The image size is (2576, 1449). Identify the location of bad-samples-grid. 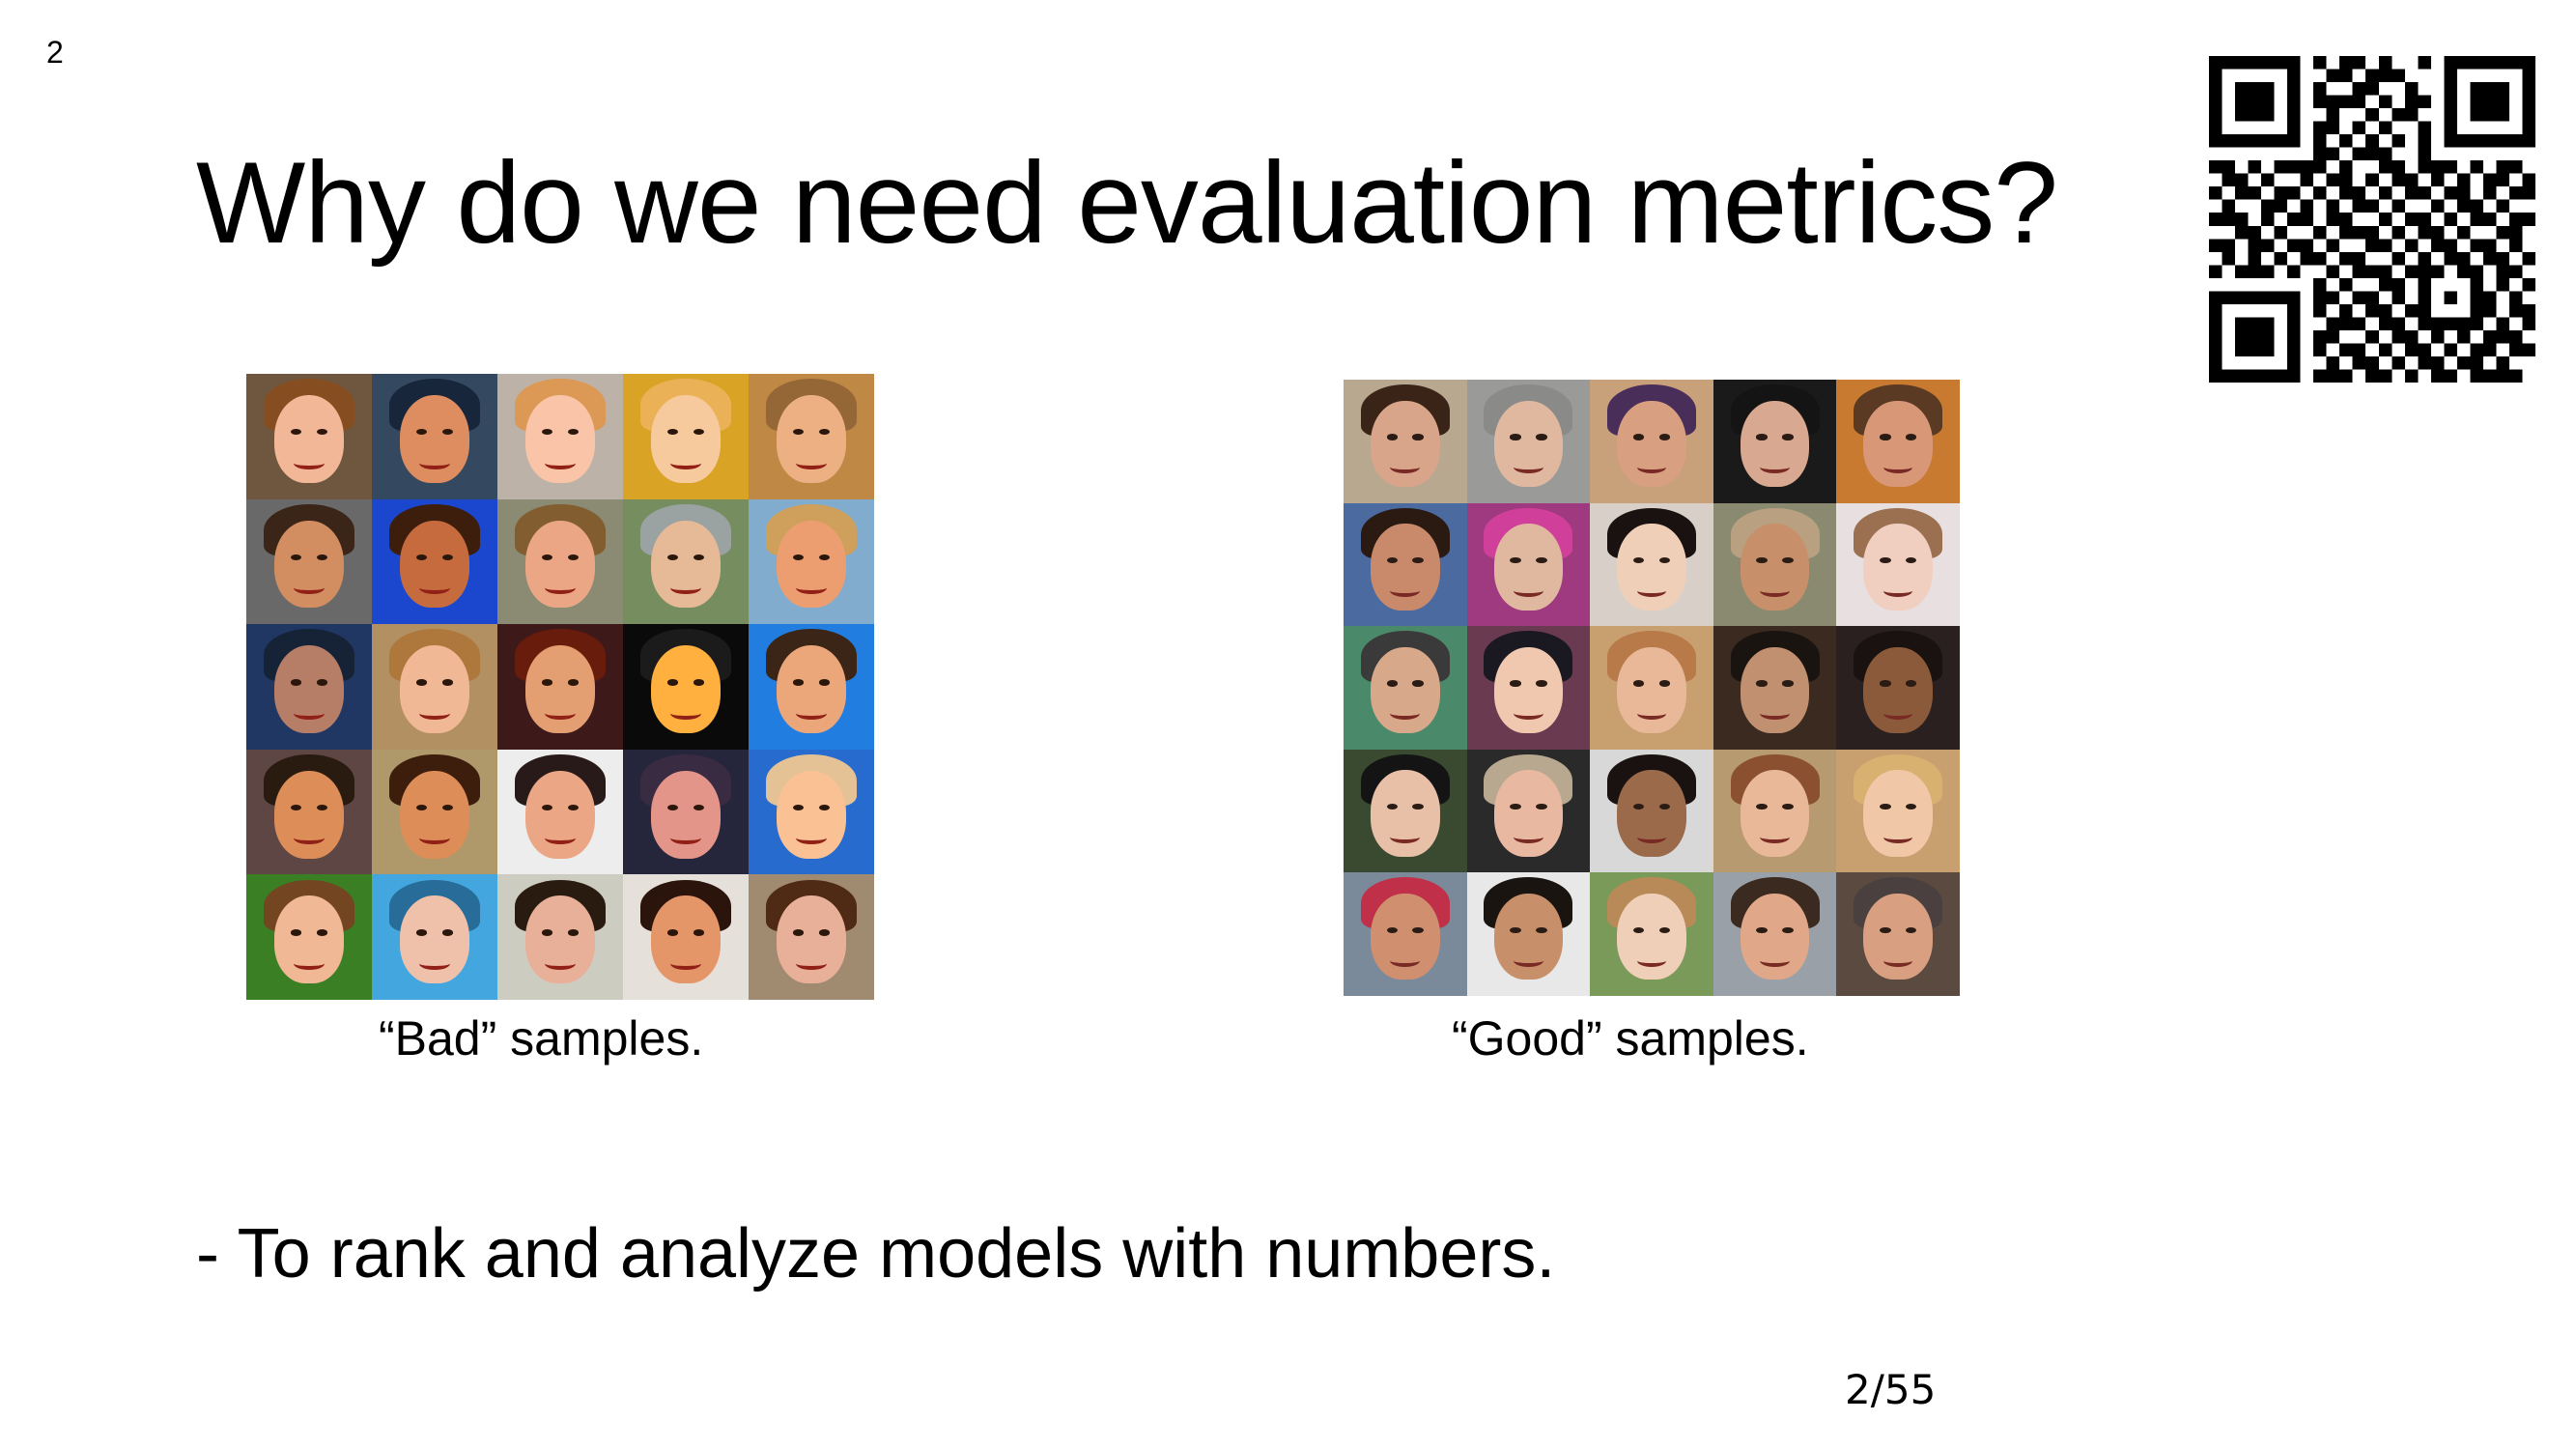
(560, 687).